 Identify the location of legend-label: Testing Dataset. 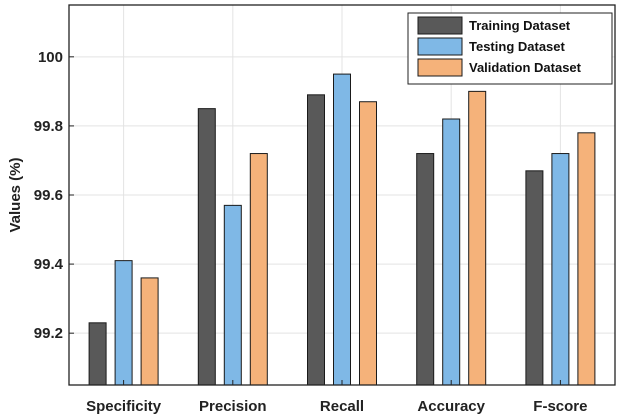
(517, 46).